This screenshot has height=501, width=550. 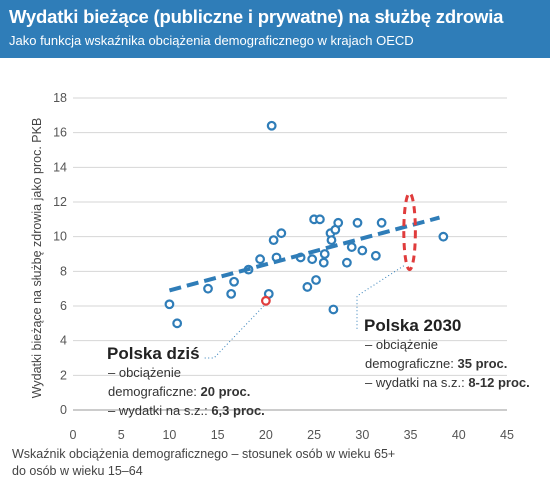 I want to click on x-tick-label: 35, so click(x=411, y=435).